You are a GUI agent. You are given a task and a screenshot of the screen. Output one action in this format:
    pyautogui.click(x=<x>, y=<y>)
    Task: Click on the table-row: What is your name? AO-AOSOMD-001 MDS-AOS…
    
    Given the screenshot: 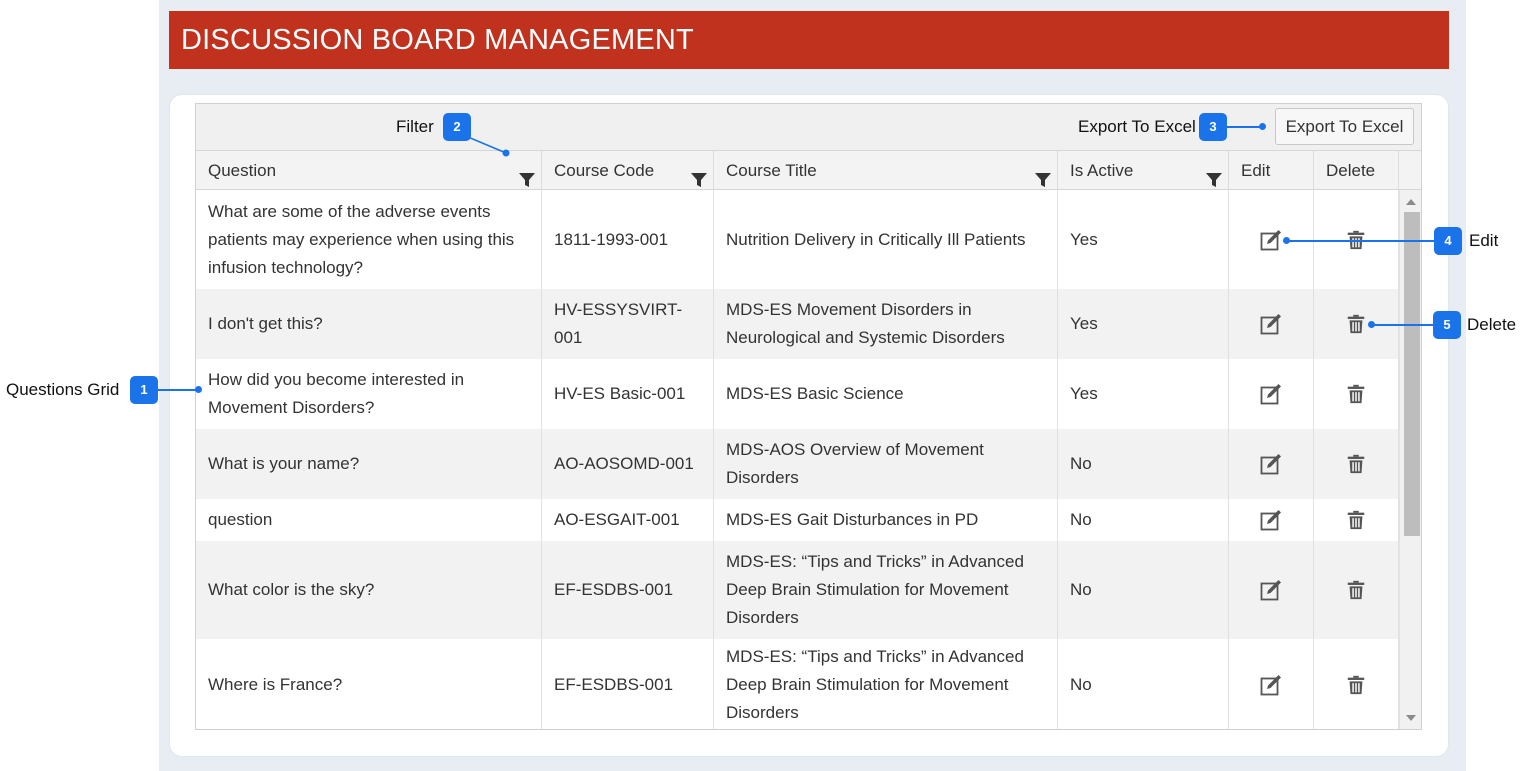 What is the action you would take?
    pyautogui.click(x=797, y=464)
    